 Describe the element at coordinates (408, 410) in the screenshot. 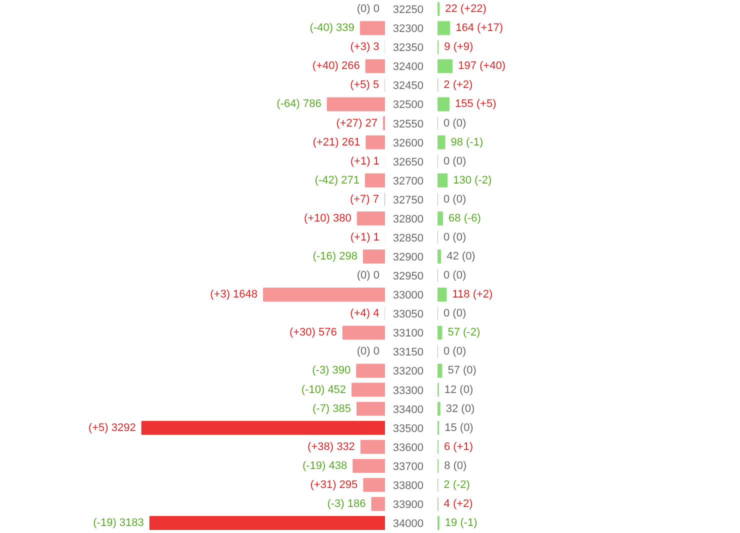

I see `y-tick-label: 33400` at that location.